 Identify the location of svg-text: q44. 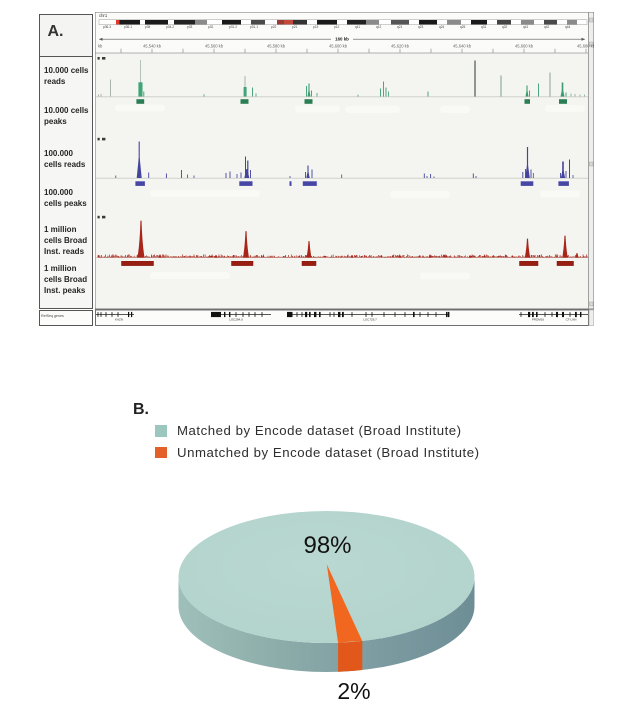
(568, 27).